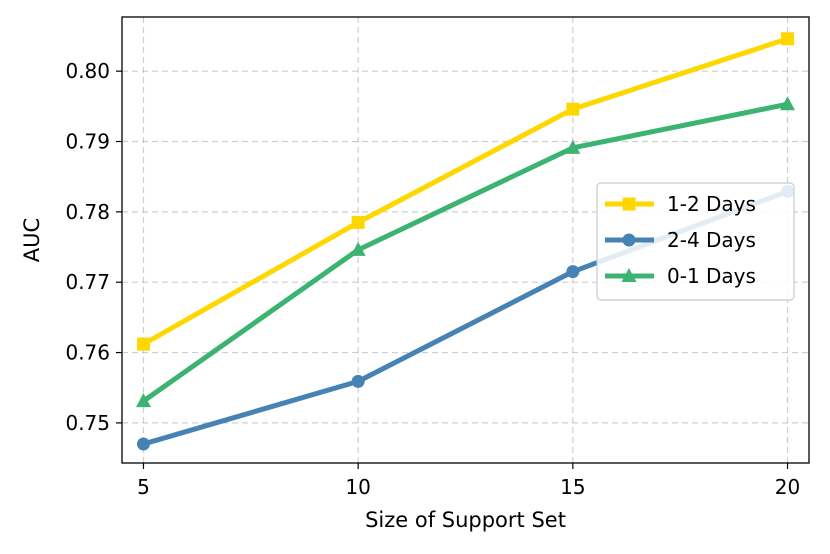 The height and width of the screenshot is (554, 830). Describe the element at coordinates (32, 240) in the screenshot. I see `y-axis-label: AUC` at that location.